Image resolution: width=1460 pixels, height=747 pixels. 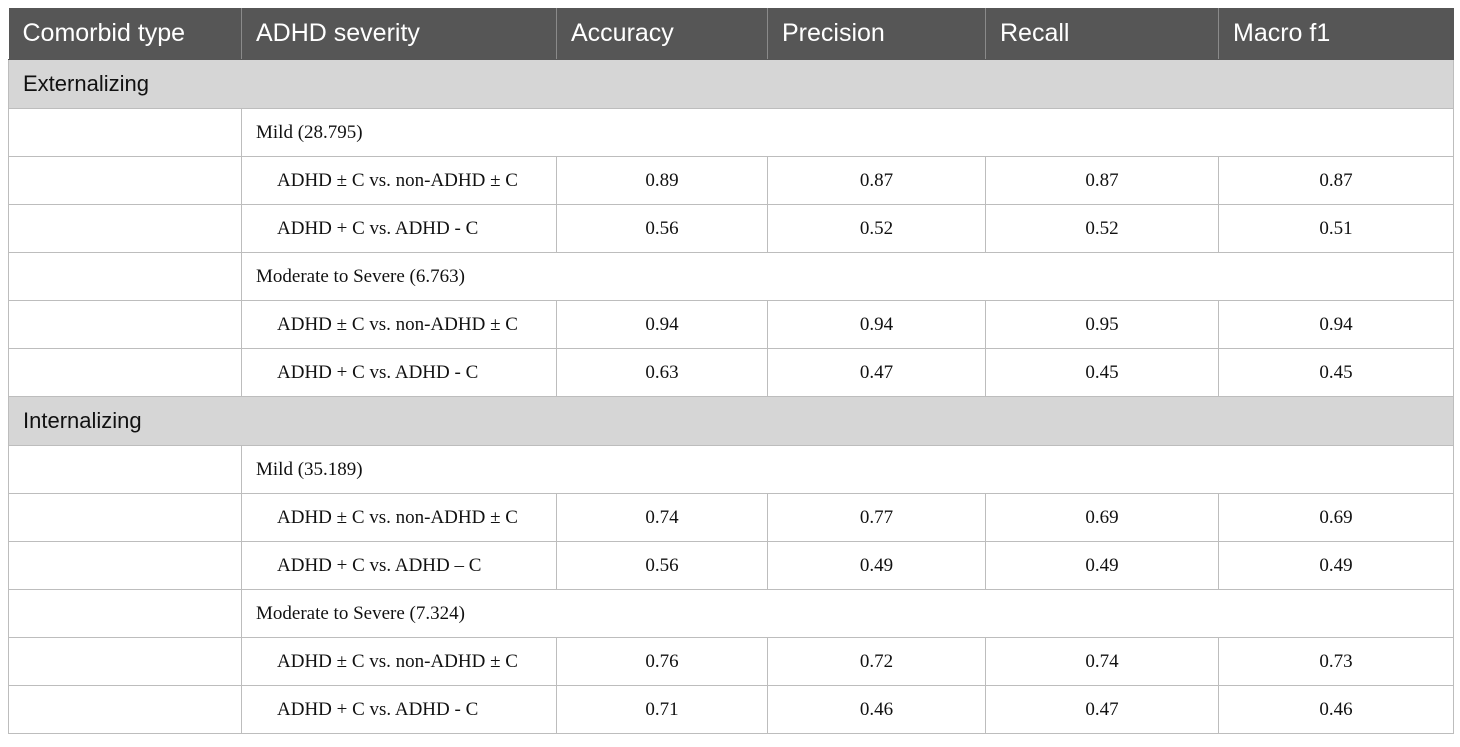 I want to click on section-row-internalizing: Internalizing, so click(x=731, y=421).